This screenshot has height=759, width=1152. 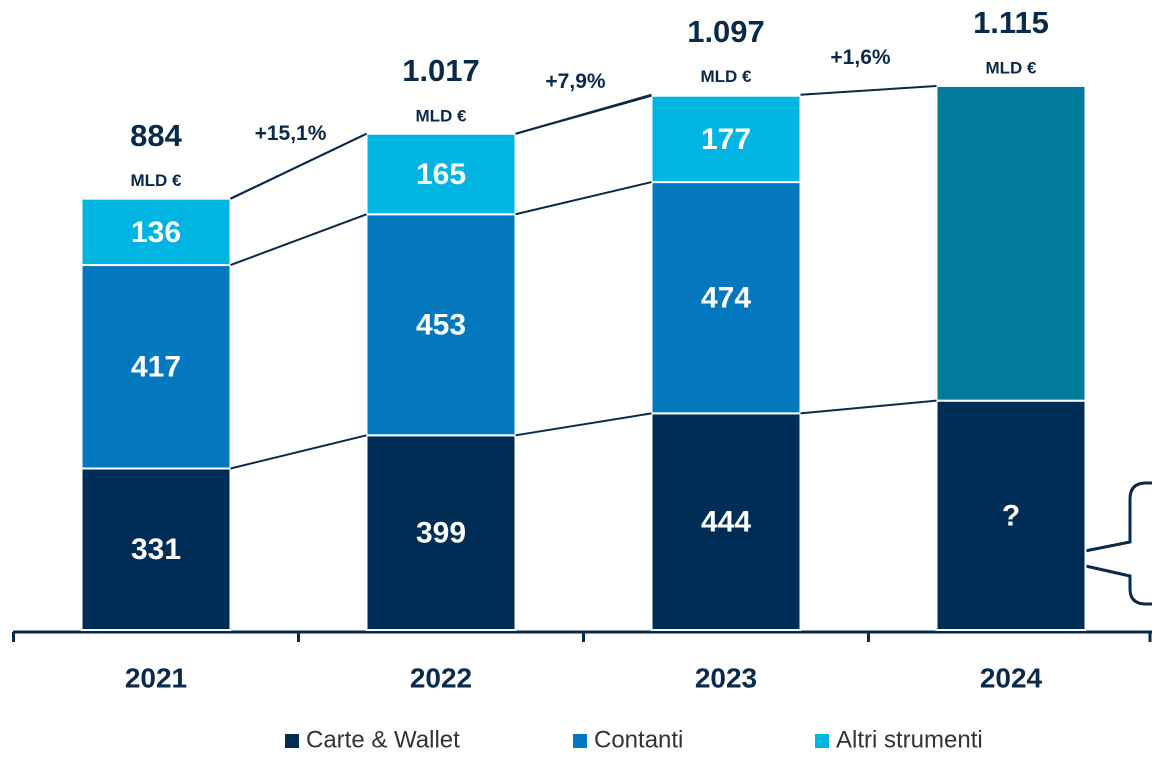 I want to click on growth-label: +1,6%, so click(x=860, y=57).